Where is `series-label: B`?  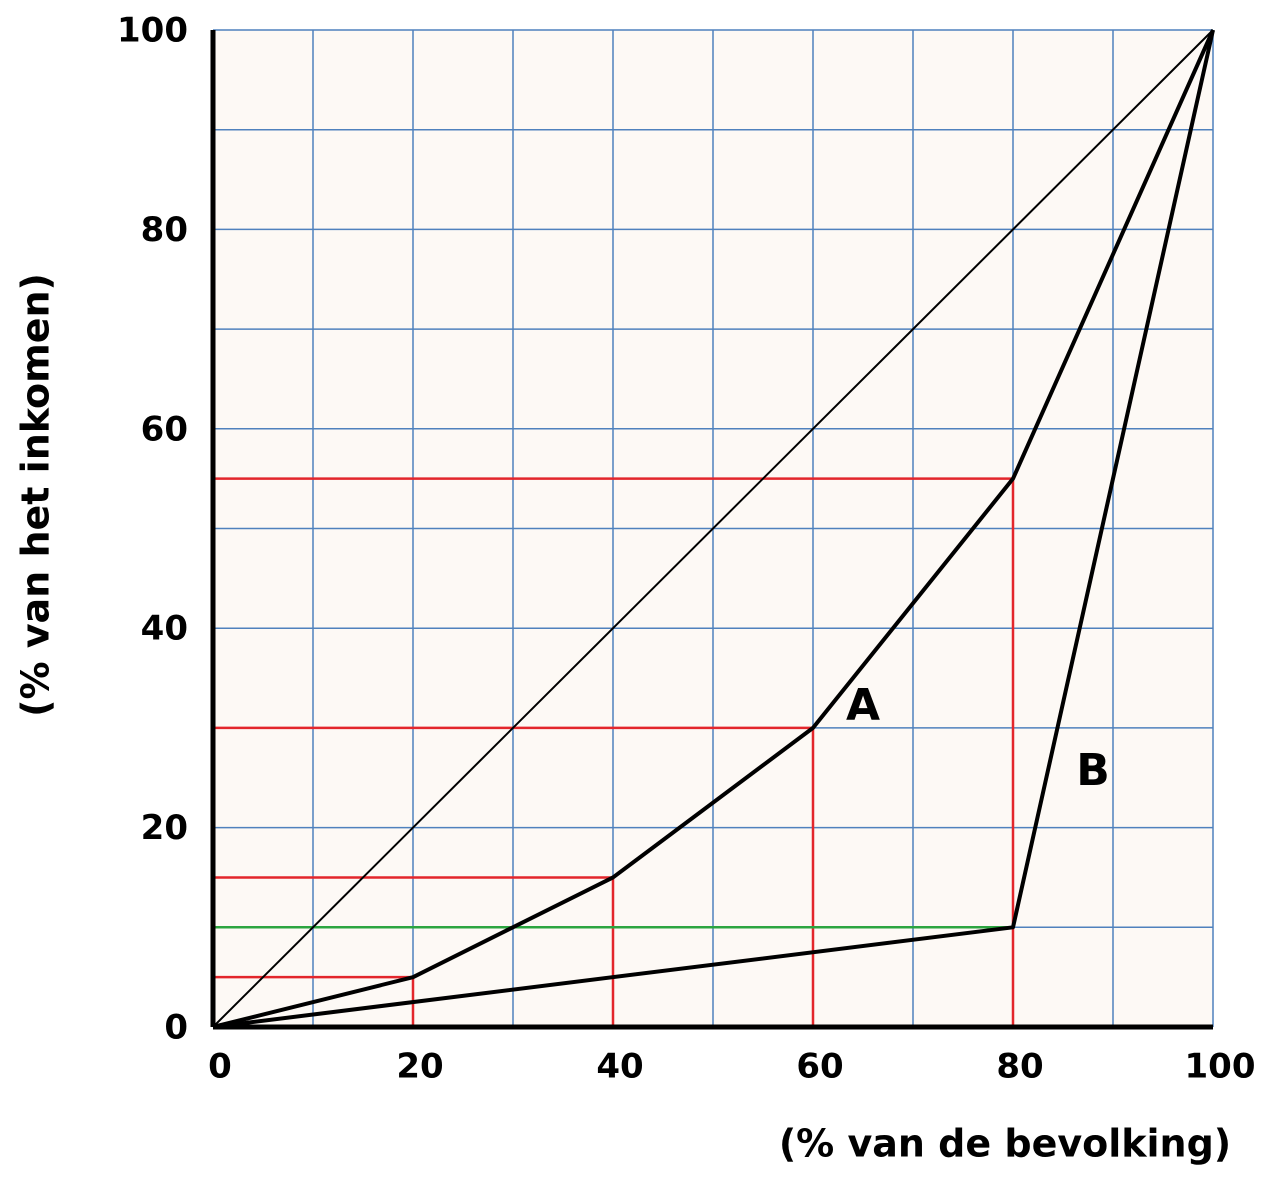
series-label: B is located at coordinates (1093, 770).